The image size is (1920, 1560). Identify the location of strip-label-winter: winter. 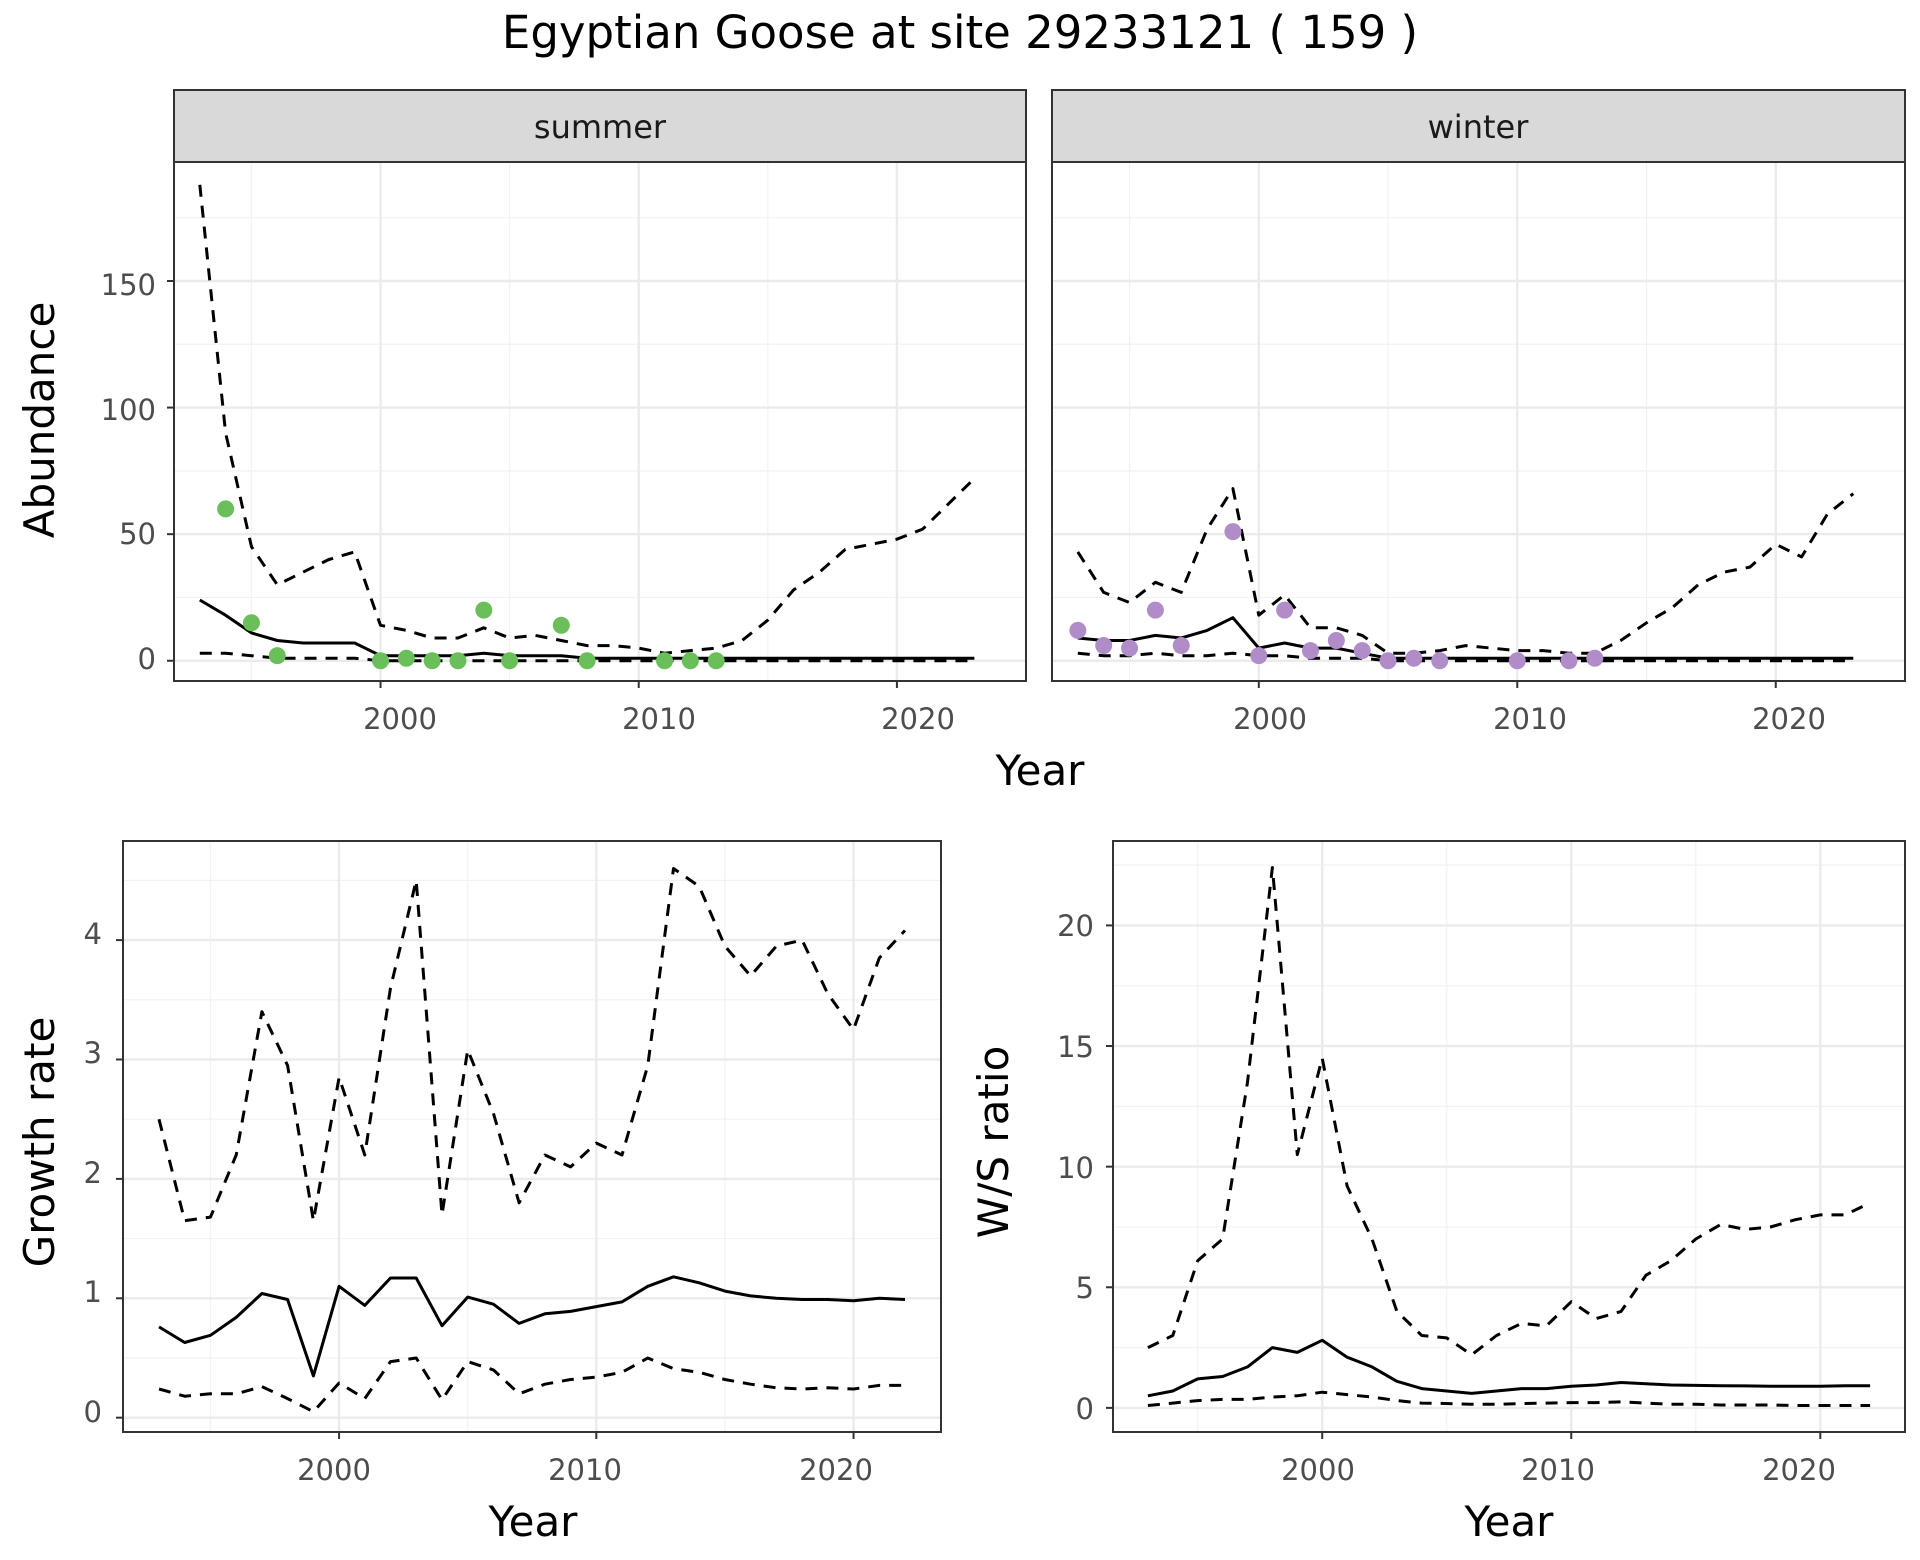
(1479, 127).